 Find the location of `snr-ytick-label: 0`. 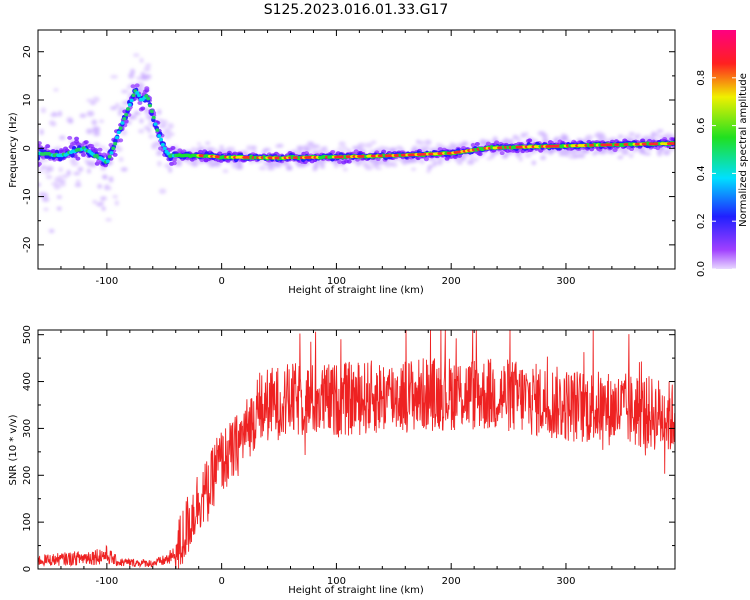

snr-ytick-label: 0 is located at coordinates (27, 569).